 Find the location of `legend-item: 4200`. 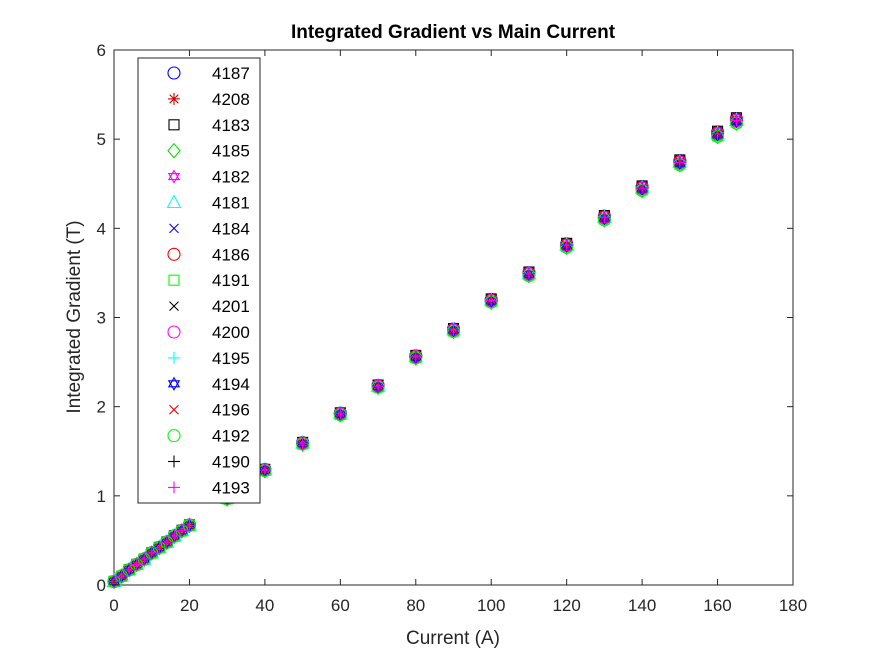

legend-item: 4200 is located at coordinates (208, 332).